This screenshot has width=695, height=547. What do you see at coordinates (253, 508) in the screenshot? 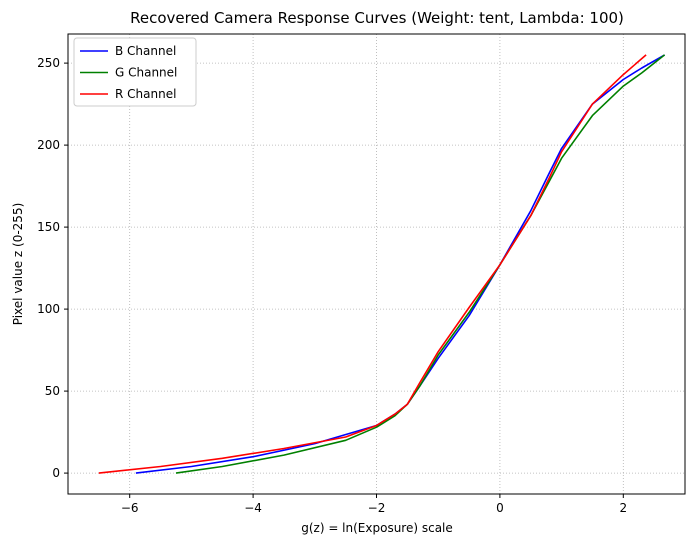
I see `x-tick-label: −4` at bounding box center [253, 508].